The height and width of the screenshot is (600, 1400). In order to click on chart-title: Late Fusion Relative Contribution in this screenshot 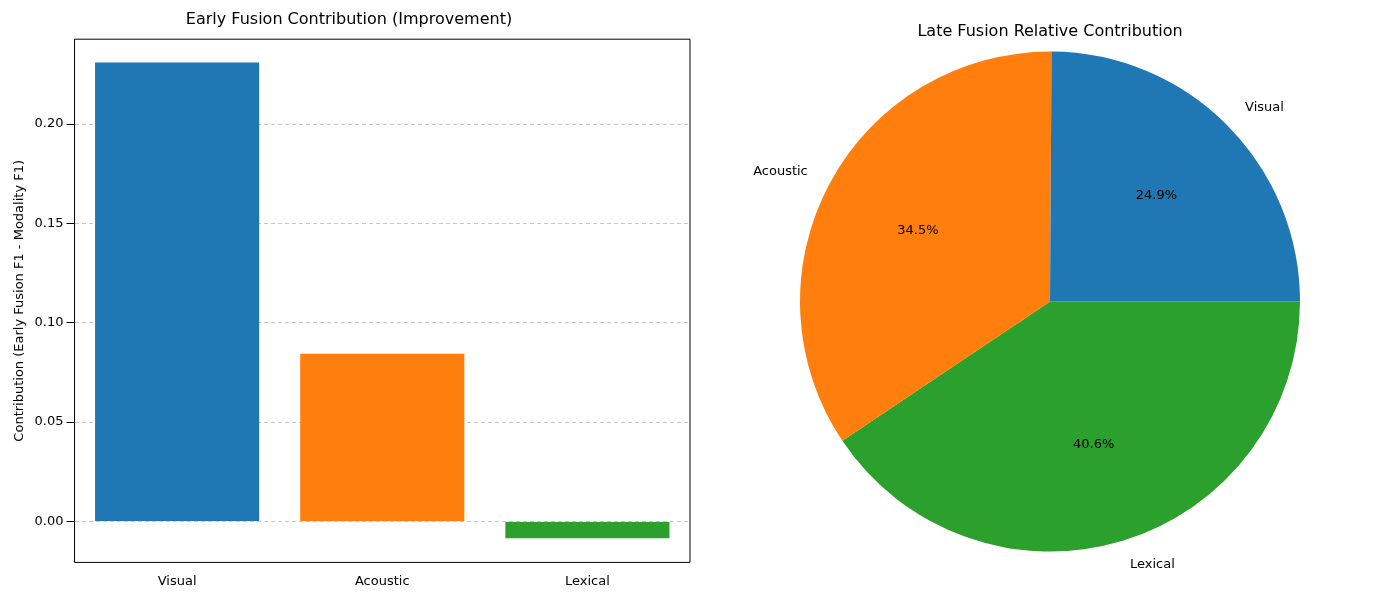, I will do `click(1050, 30)`.